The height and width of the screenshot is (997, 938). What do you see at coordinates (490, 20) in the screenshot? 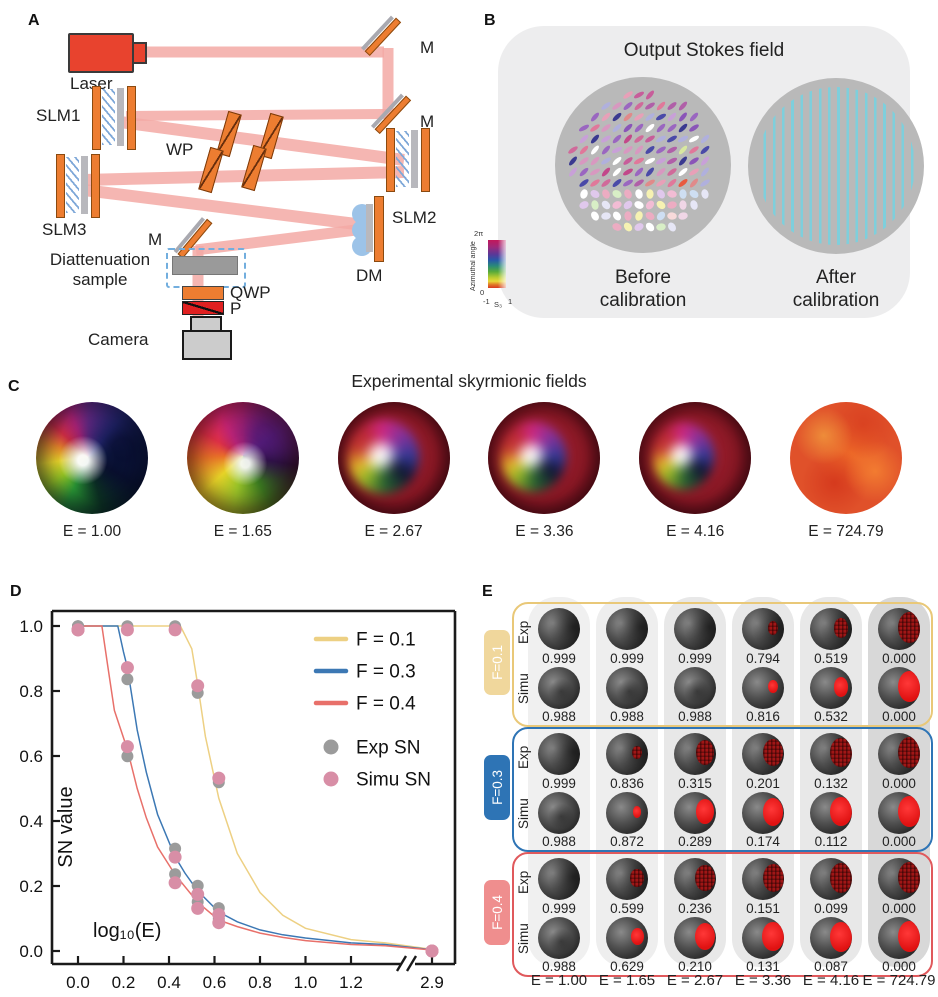
I see `panel-b-label: B` at bounding box center [490, 20].